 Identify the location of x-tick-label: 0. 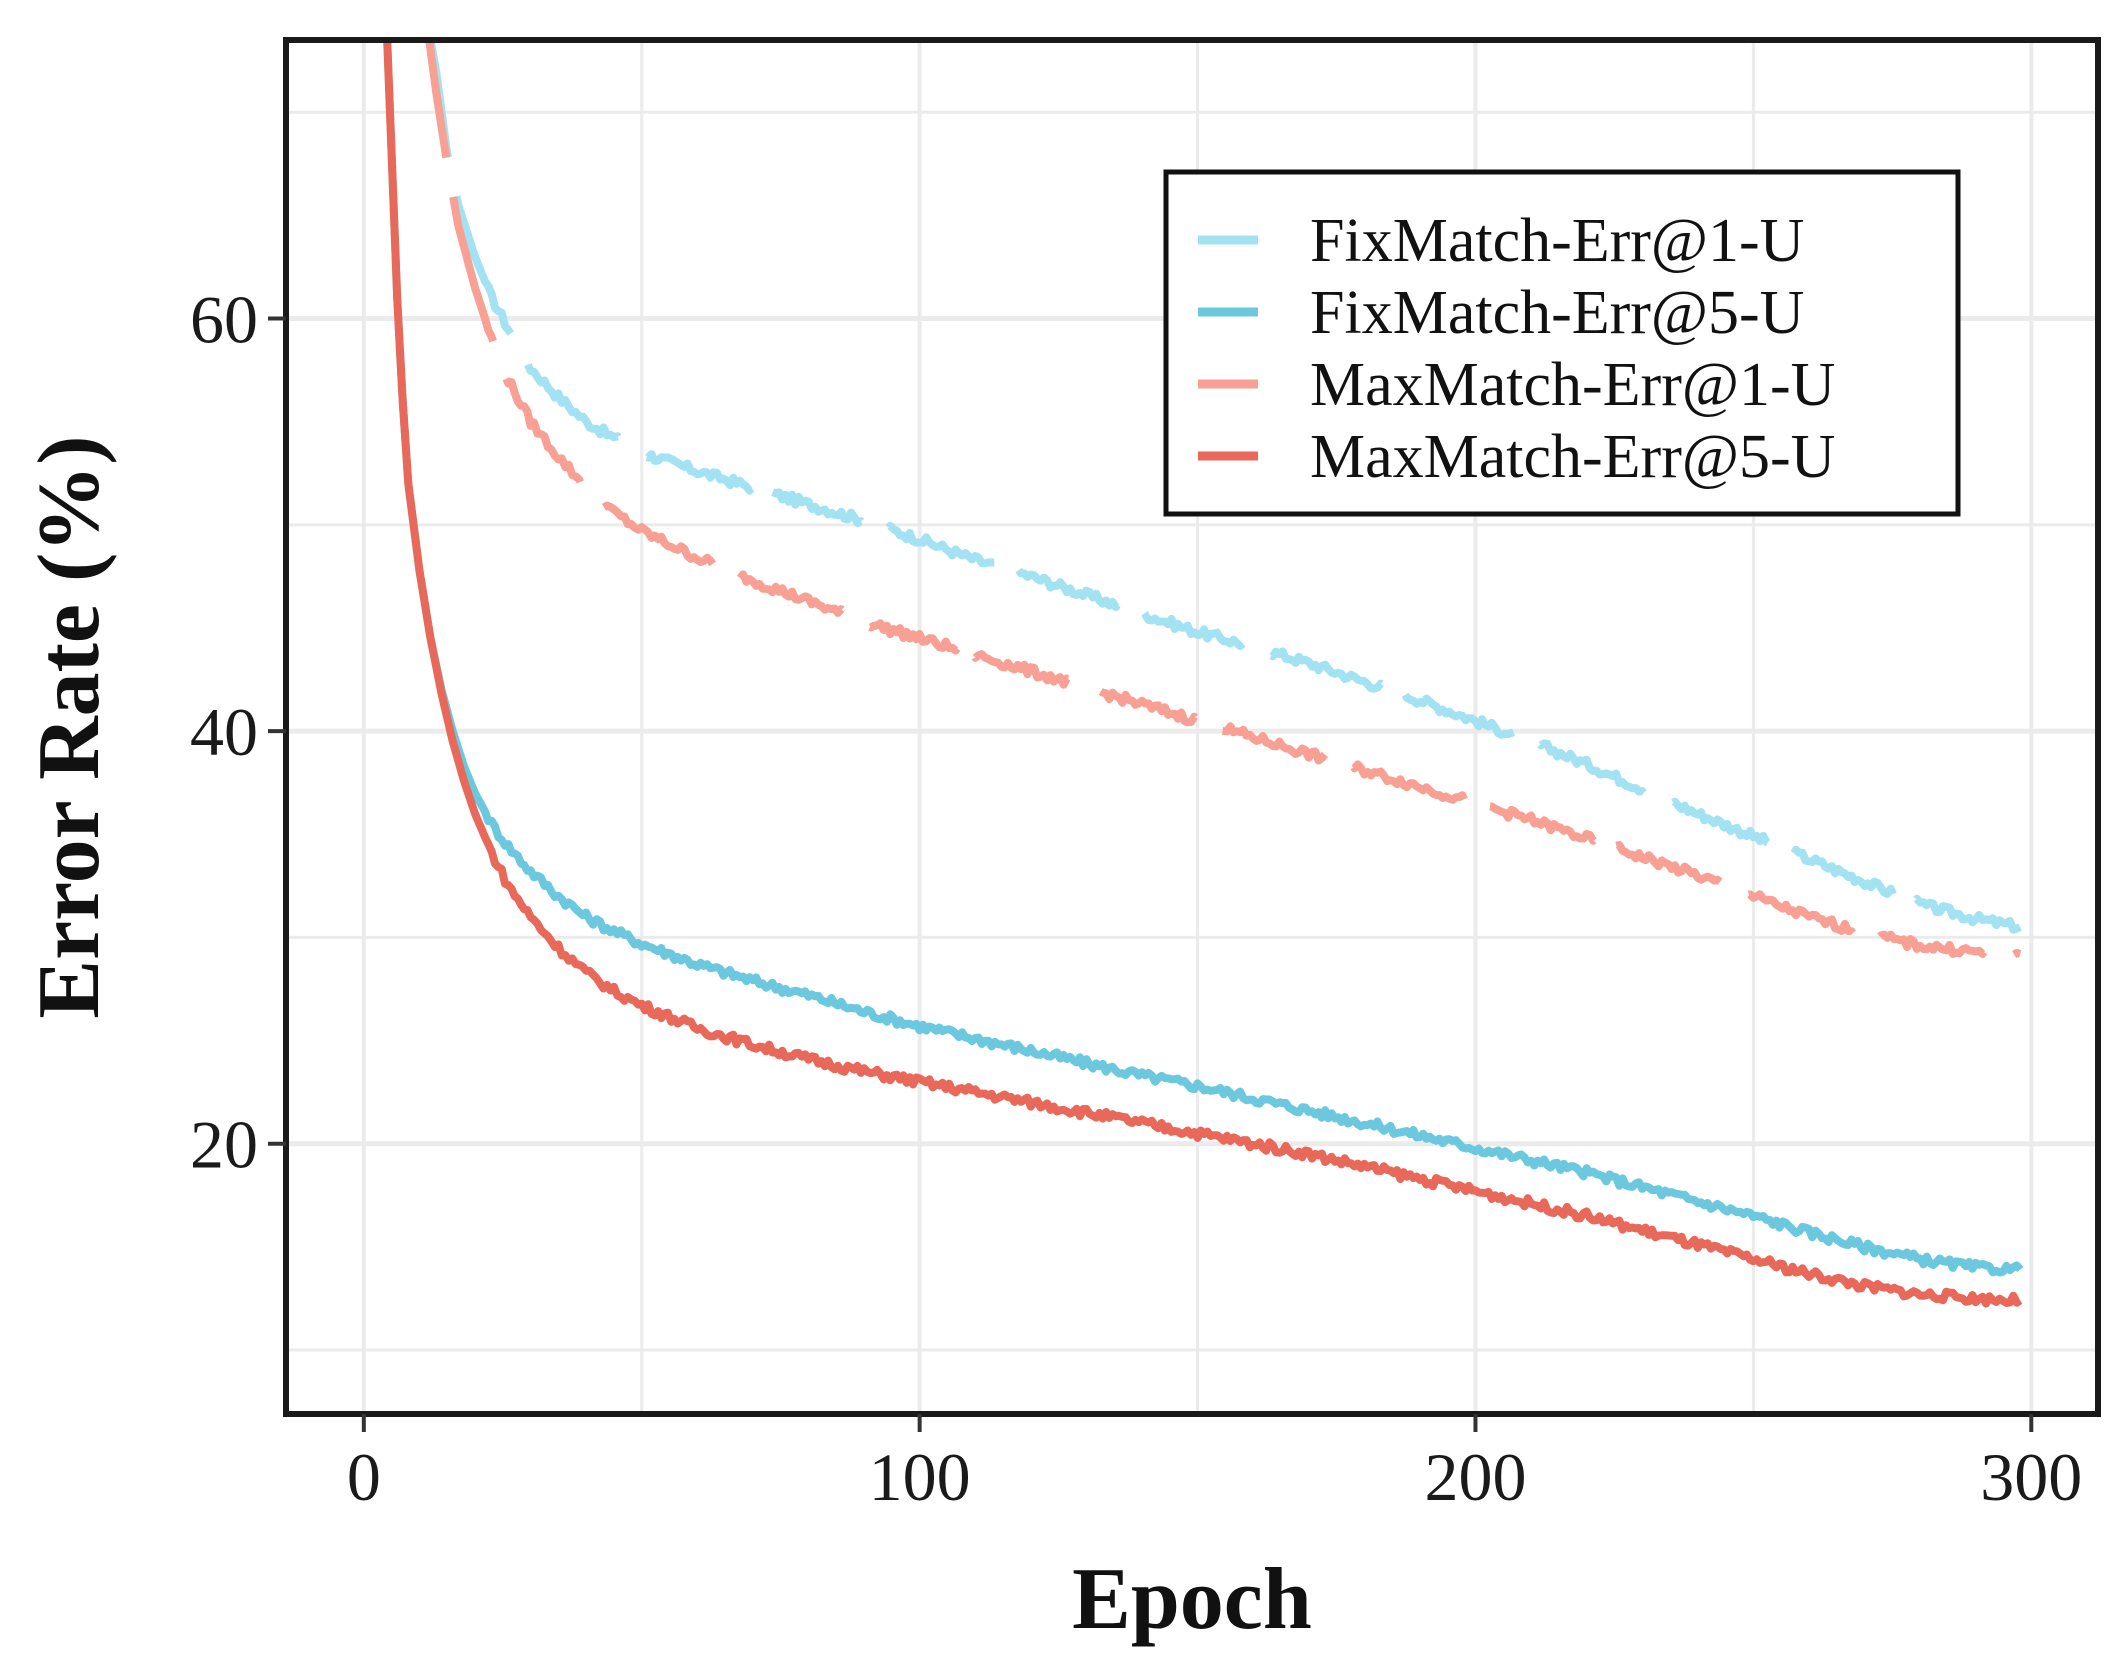
(364, 1477).